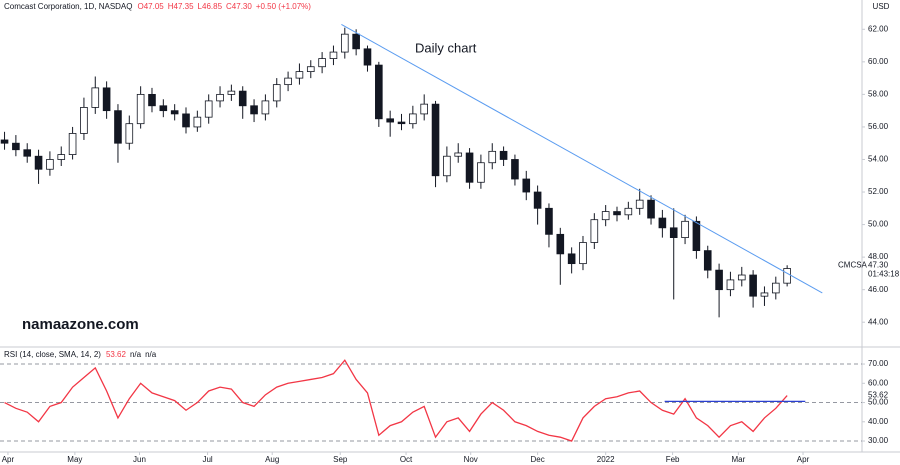 The image size is (900, 465). Describe the element at coordinates (878, 289) in the screenshot. I see `y-tick-label: 46.00` at that location.